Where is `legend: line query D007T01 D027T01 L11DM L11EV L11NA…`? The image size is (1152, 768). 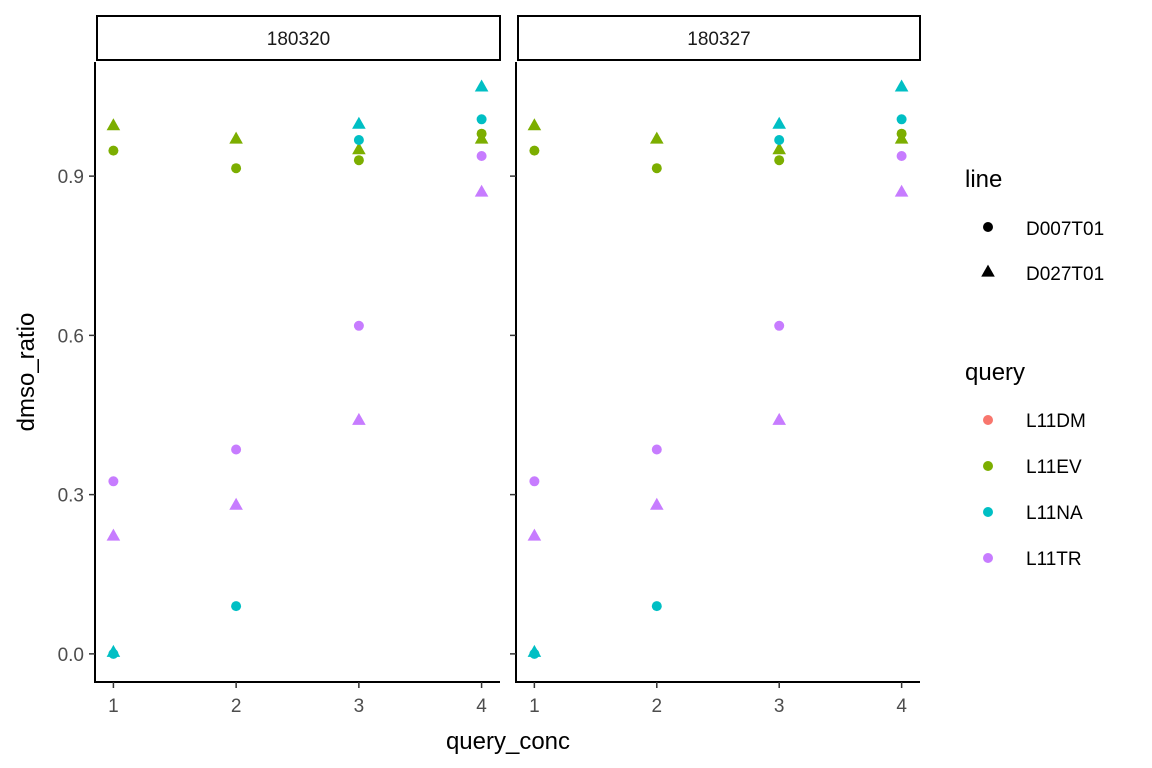 legend: line query D007T01 D027T01 L11DM L11EV L11NA… is located at coordinates (1034, 368).